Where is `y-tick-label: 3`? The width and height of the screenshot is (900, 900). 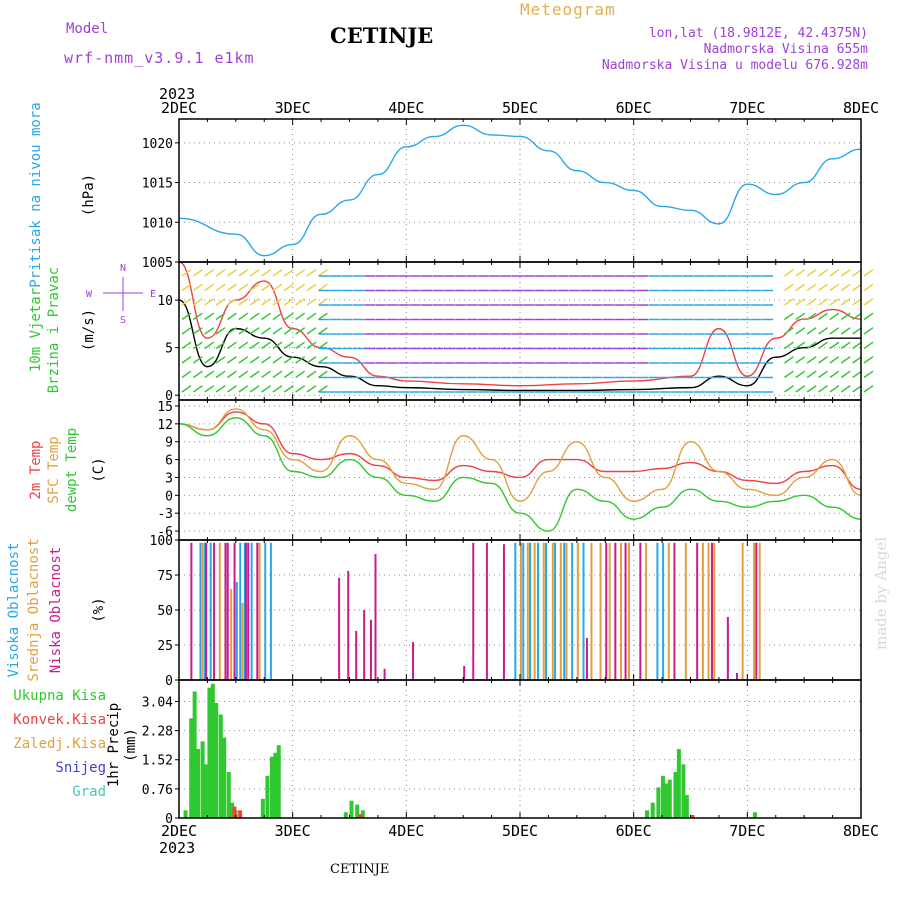 y-tick-label: 3 is located at coordinates (169, 478).